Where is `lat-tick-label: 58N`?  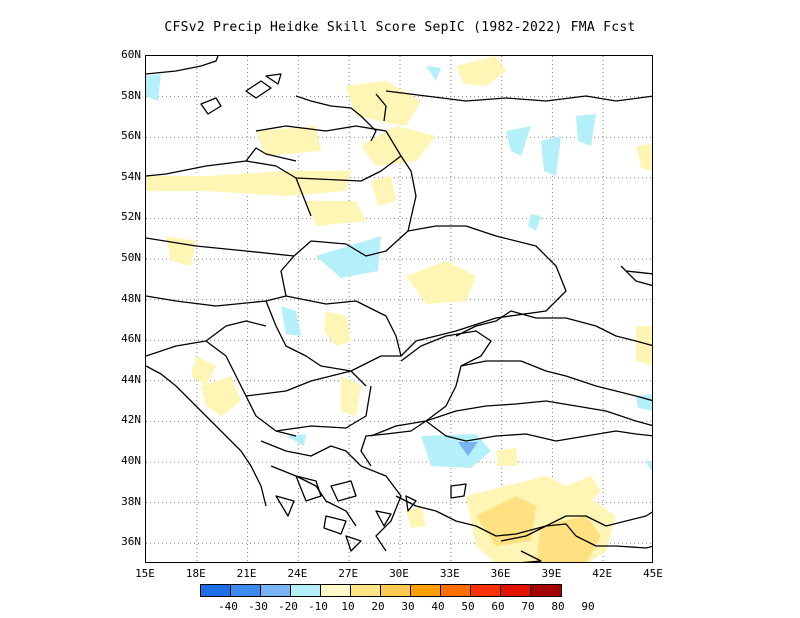 lat-tick-label: 58N is located at coordinates (131, 95).